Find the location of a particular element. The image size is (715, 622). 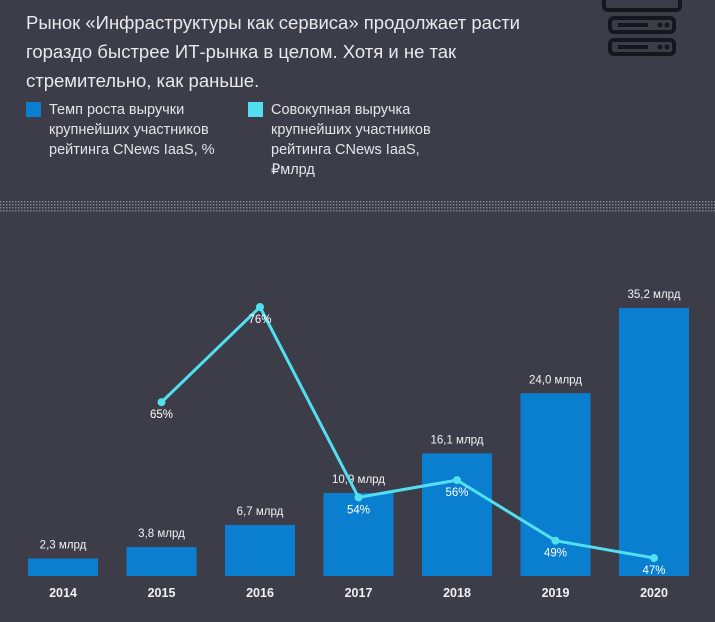

bar-2015 is located at coordinates (161, 561).